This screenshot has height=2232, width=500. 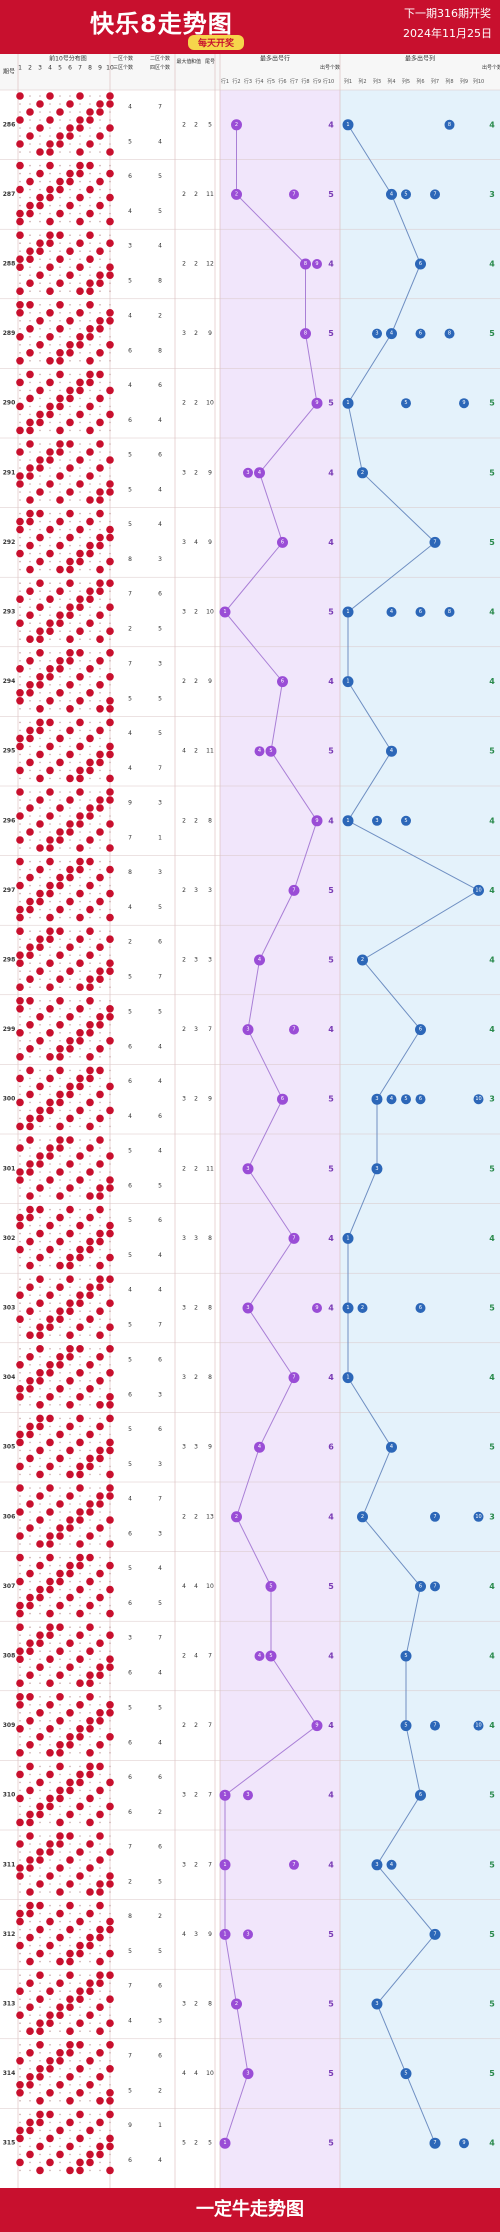 I want to click on dist-num-head: 6, so click(x=70, y=68).